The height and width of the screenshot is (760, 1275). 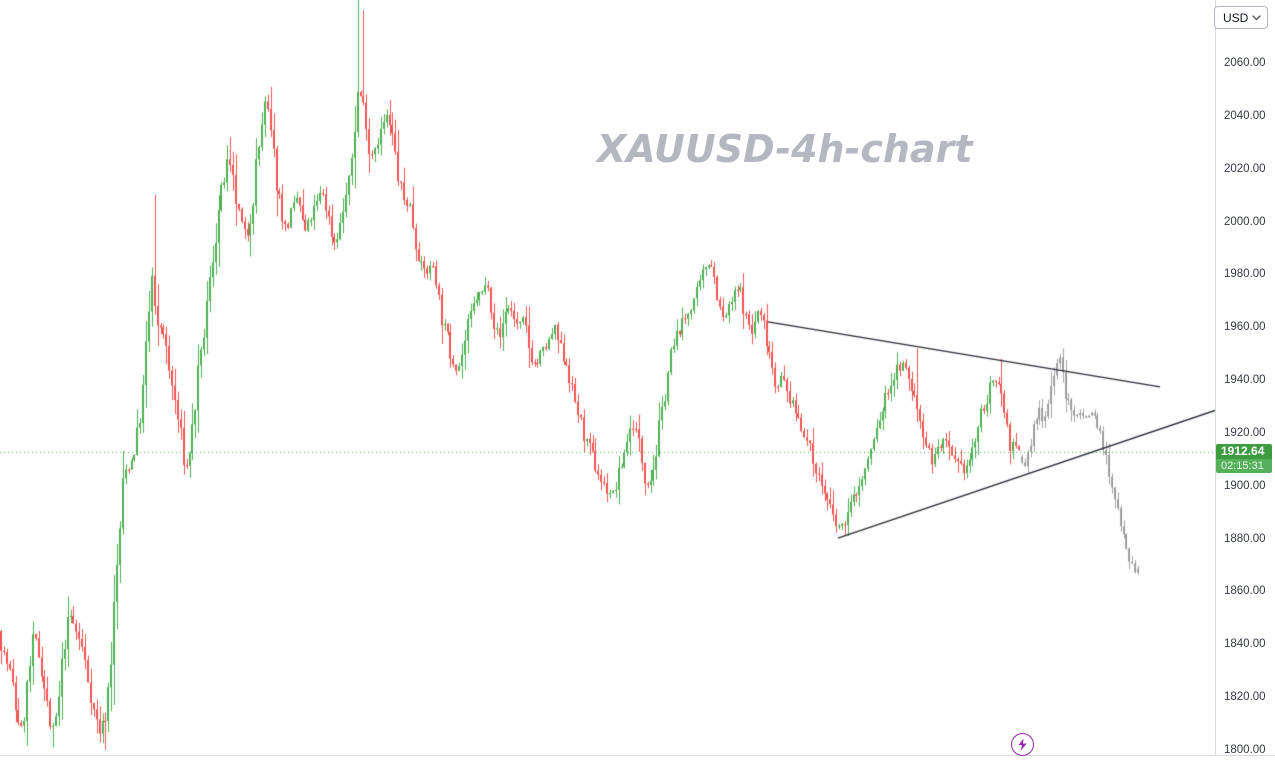 I want to click on price-tick-label: 1820.00, so click(x=1245, y=697).